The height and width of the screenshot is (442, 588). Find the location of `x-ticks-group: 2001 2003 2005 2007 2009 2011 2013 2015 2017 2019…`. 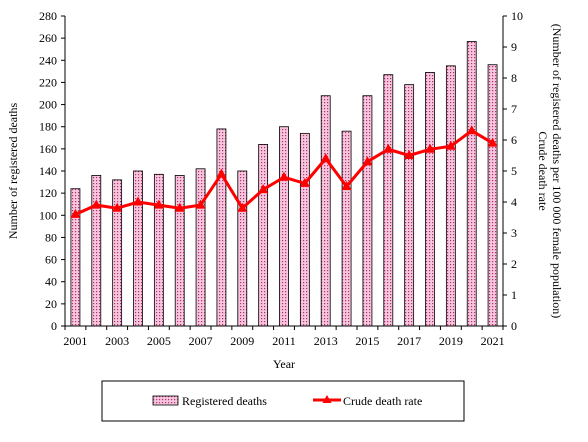

x-ticks-group: 2001 2003 2005 2007 2009 2011 2013 2015 2017 2019… is located at coordinates (284, 337).